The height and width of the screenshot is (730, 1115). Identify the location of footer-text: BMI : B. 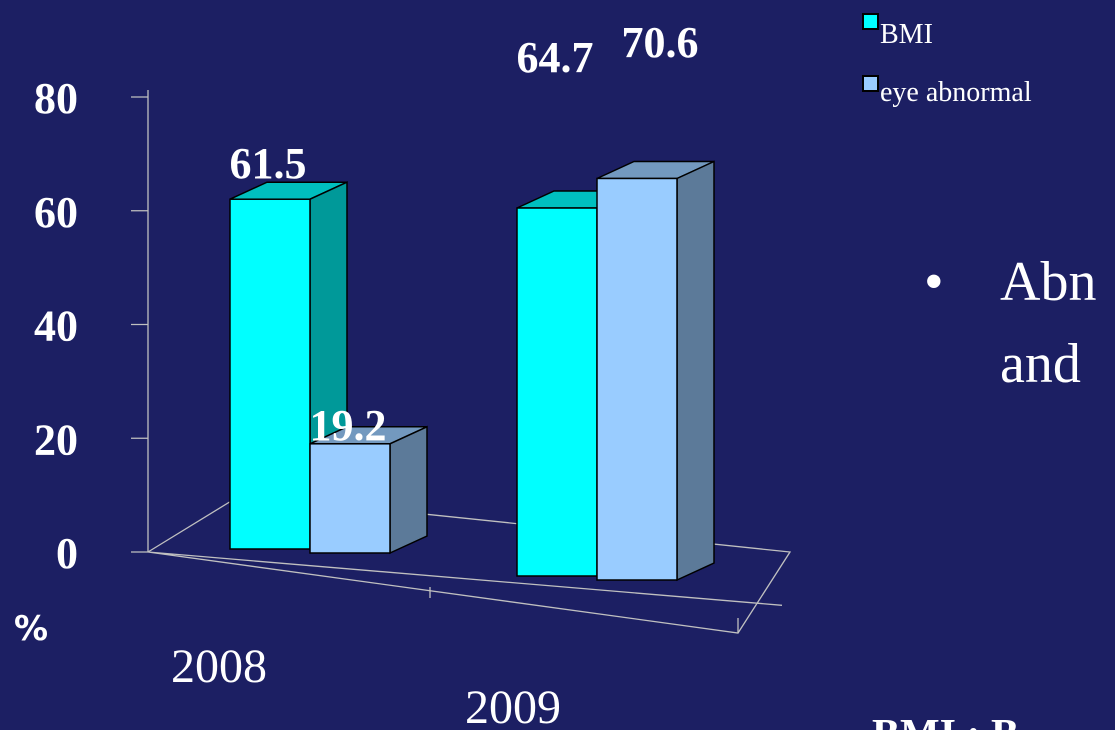
(945, 721).